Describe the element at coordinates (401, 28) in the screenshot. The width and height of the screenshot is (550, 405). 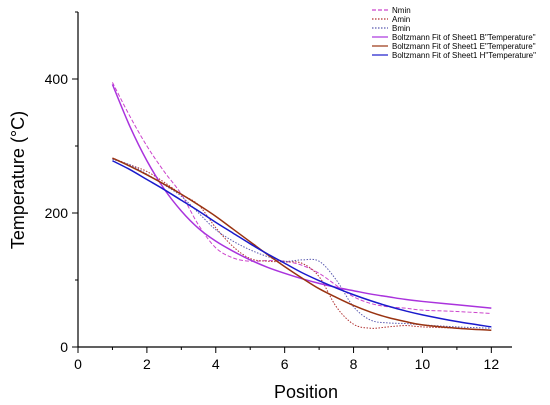
I see `legend-label-2: Bmin` at that location.